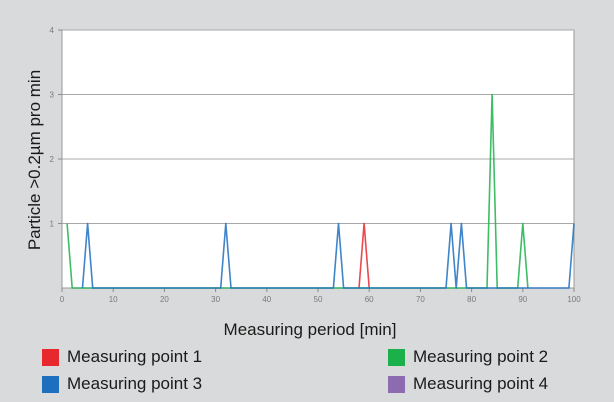  What do you see at coordinates (318, 299) in the screenshot?
I see `x-tick-label: 50` at bounding box center [318, 299].